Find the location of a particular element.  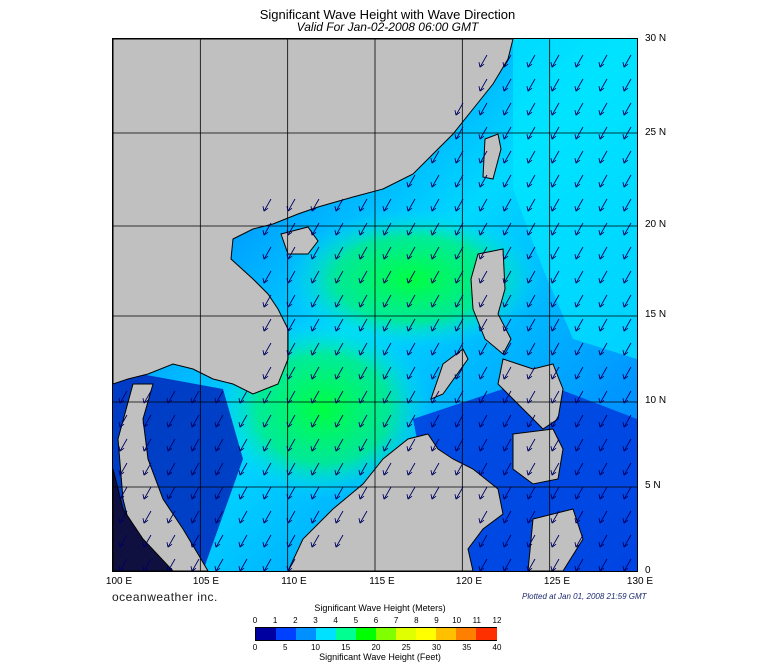

feet-tick: 5 is located at coordinates (285, 647).